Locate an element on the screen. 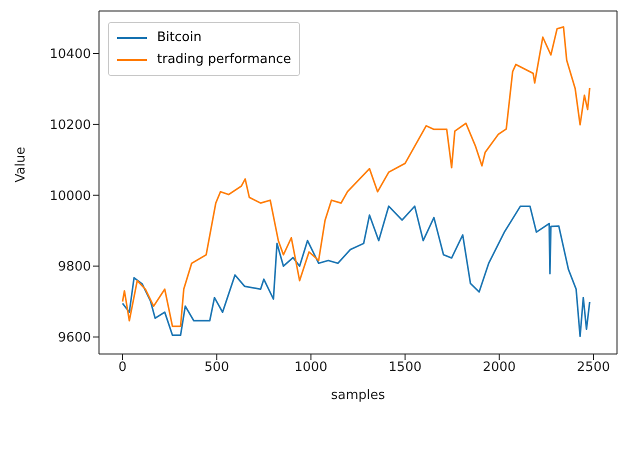 This screenshot has height=453, width=624. x-tick-label: 2500 is located at coordinates (593, 368).